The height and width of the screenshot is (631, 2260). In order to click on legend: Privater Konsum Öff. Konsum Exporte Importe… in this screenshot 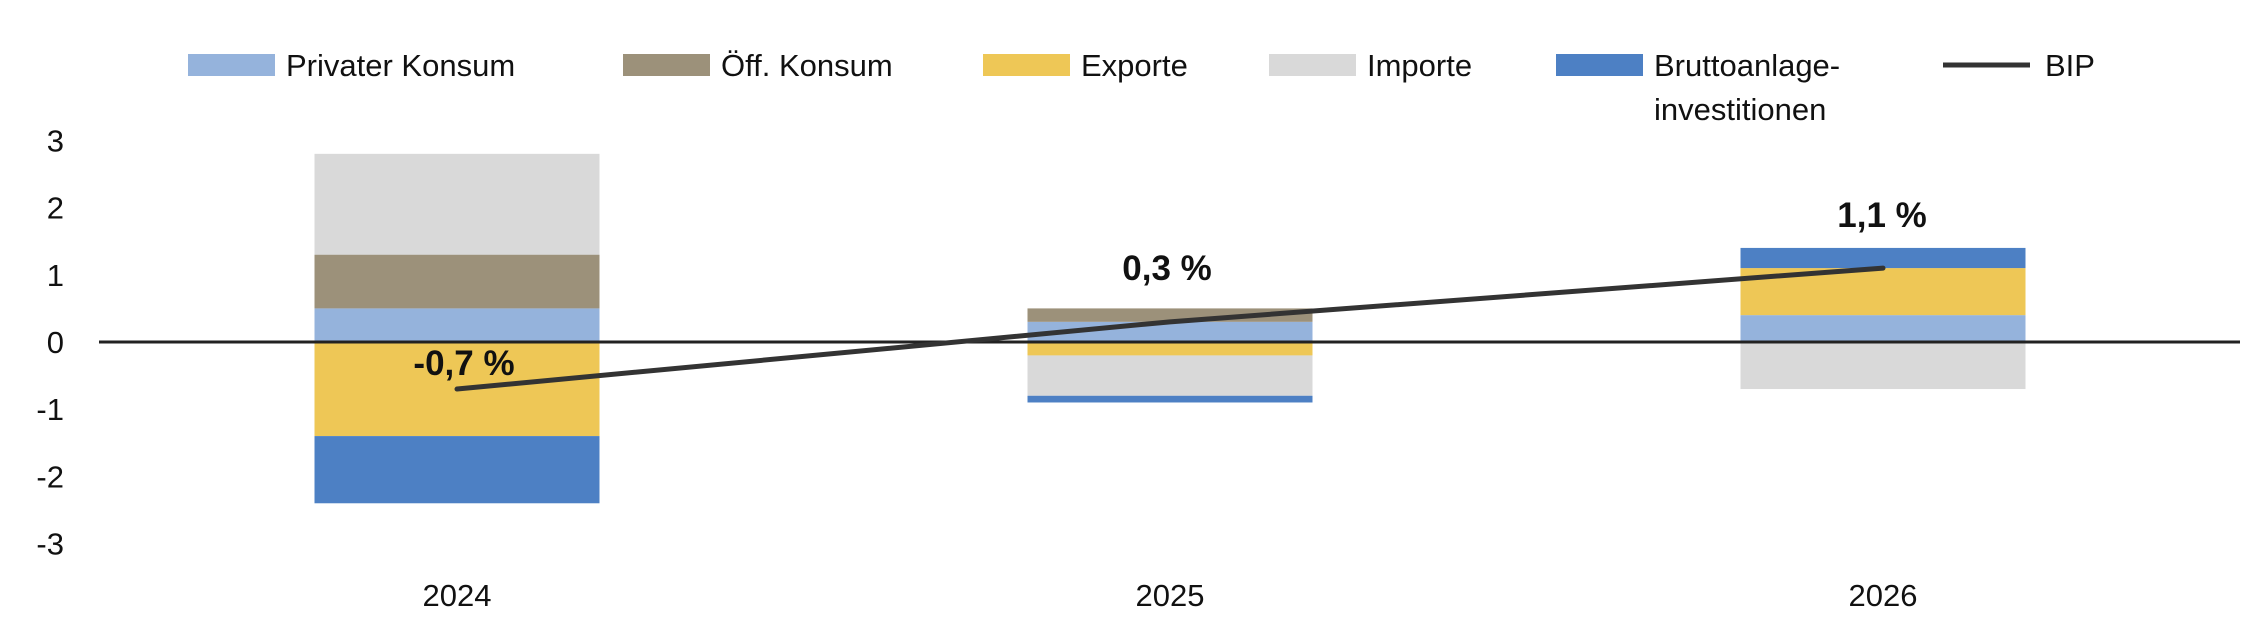, I will do `click(1141, 87)`.